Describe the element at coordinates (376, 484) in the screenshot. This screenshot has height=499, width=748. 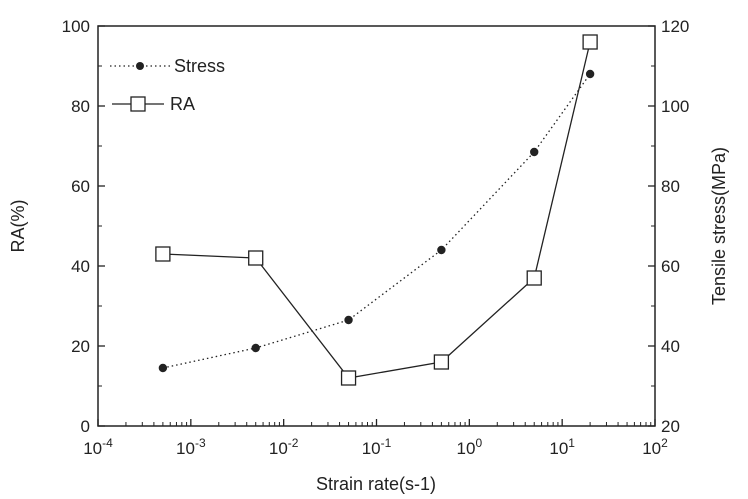
I see `x-axis-label: Strain rate(s-1)` at that location.